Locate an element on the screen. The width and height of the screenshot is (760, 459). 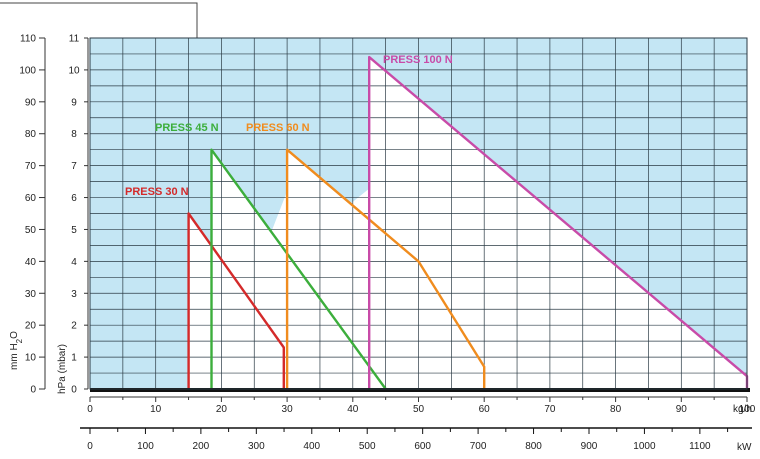
series-label-press-30-n: PRESS 30 N is located at coordinates (157, 192).